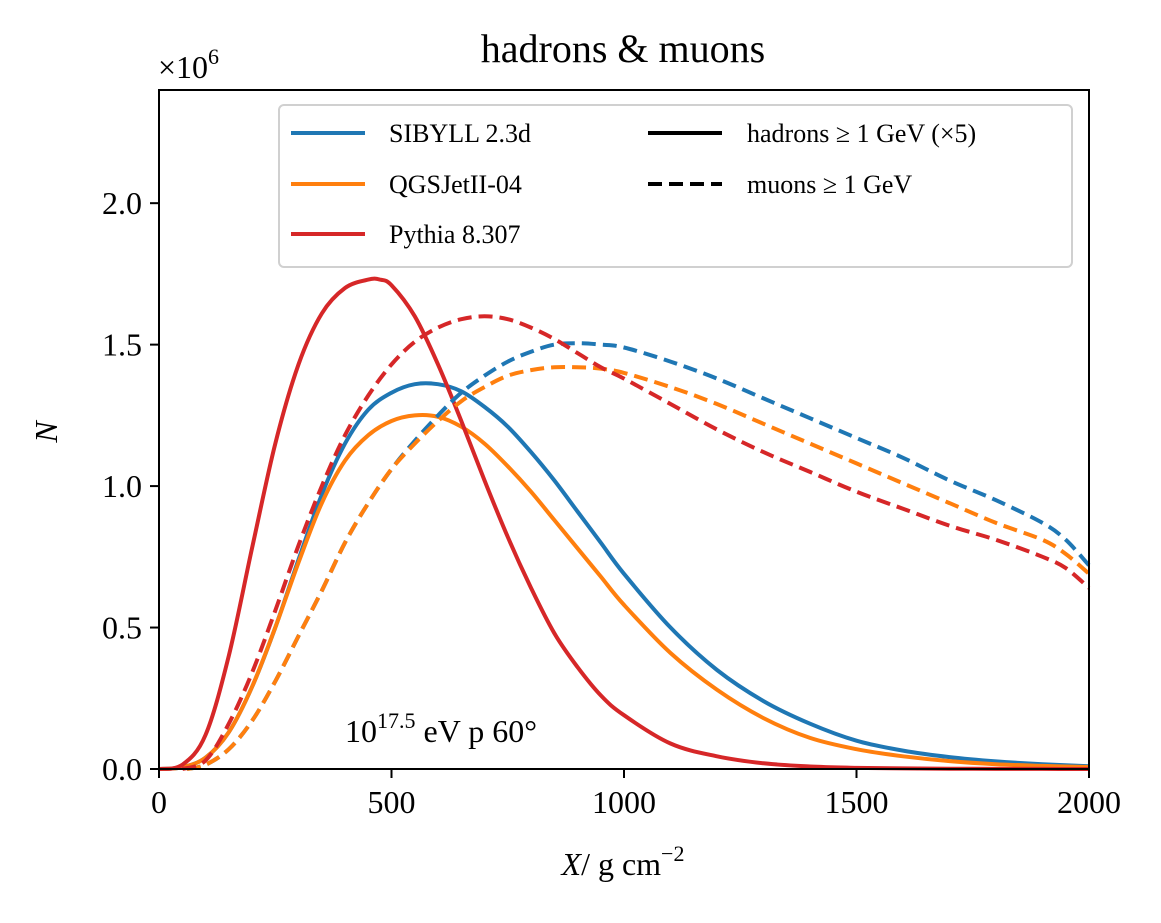 The image size is (1161, 923). Describe the element at coordinates (392, 802) in the screenshot. I see `x-tick-label: 500` at that location.